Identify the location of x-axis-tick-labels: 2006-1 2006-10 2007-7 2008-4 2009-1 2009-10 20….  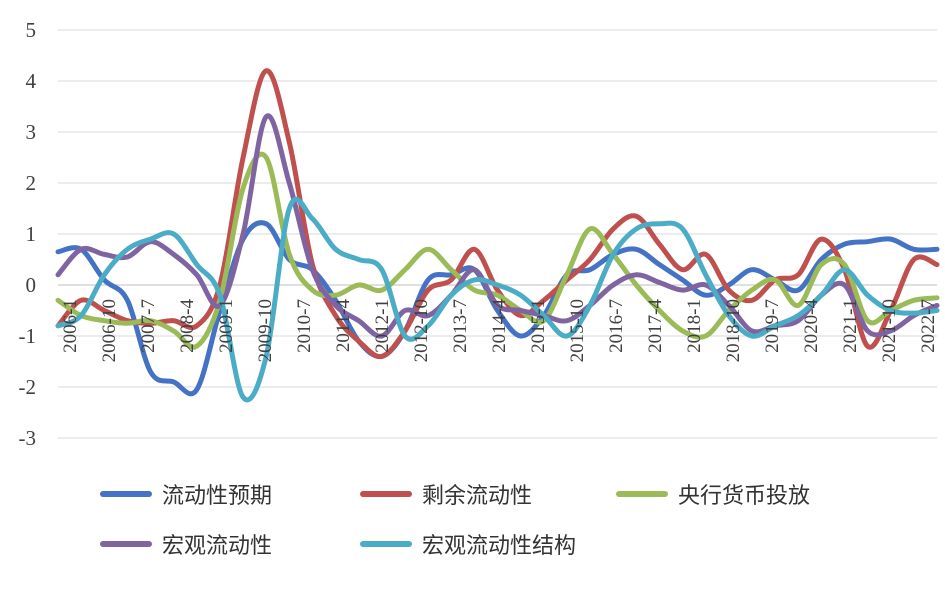
(499, 331).